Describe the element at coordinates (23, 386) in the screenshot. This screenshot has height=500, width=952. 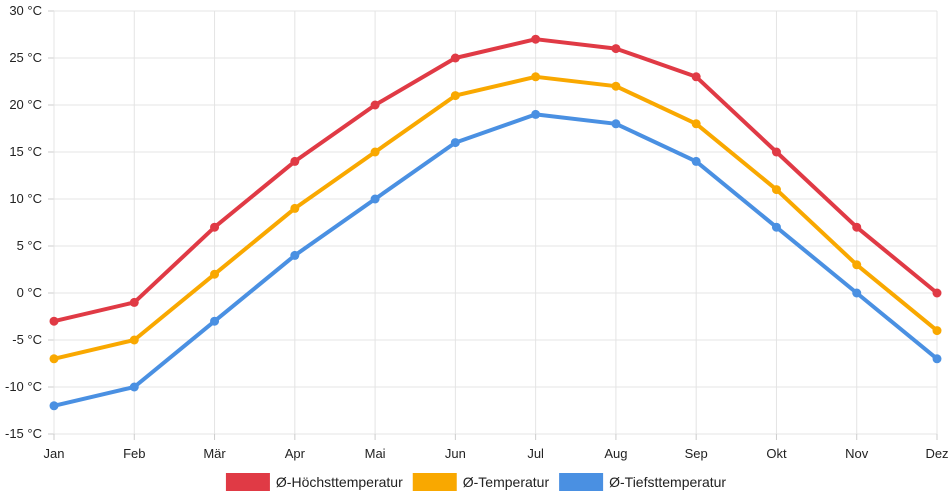
I see `y-tick-label: -10 °C` at that location.